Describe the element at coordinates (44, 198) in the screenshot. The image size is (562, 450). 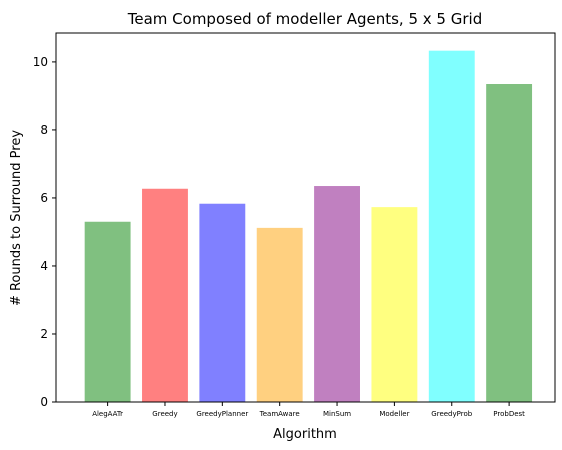
I see `y-tick-label: 6` at that location.